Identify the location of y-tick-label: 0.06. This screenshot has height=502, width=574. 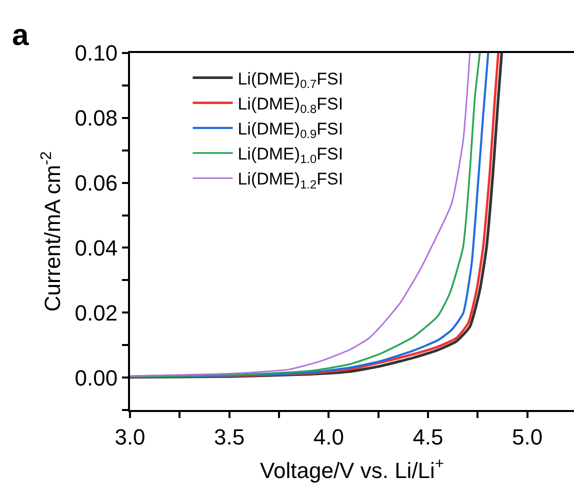
(96, 183).